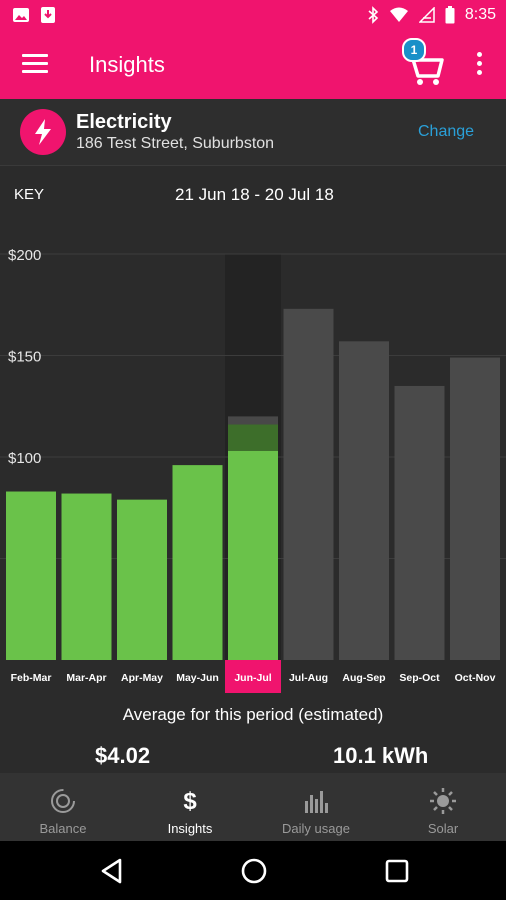 The width and height of the screenshot is (506, 900). What do you see at coordinates (29, 194) in the screenshot?
I see `key-button: KEY` at bounding box center [29, 194].